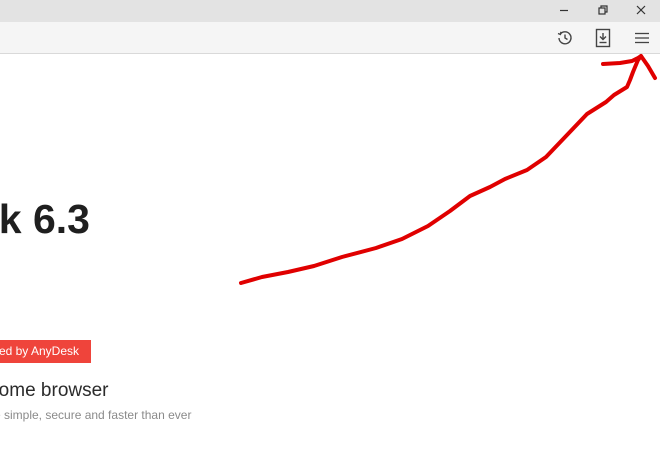  I want to click on history-icon, so click(564, 38).